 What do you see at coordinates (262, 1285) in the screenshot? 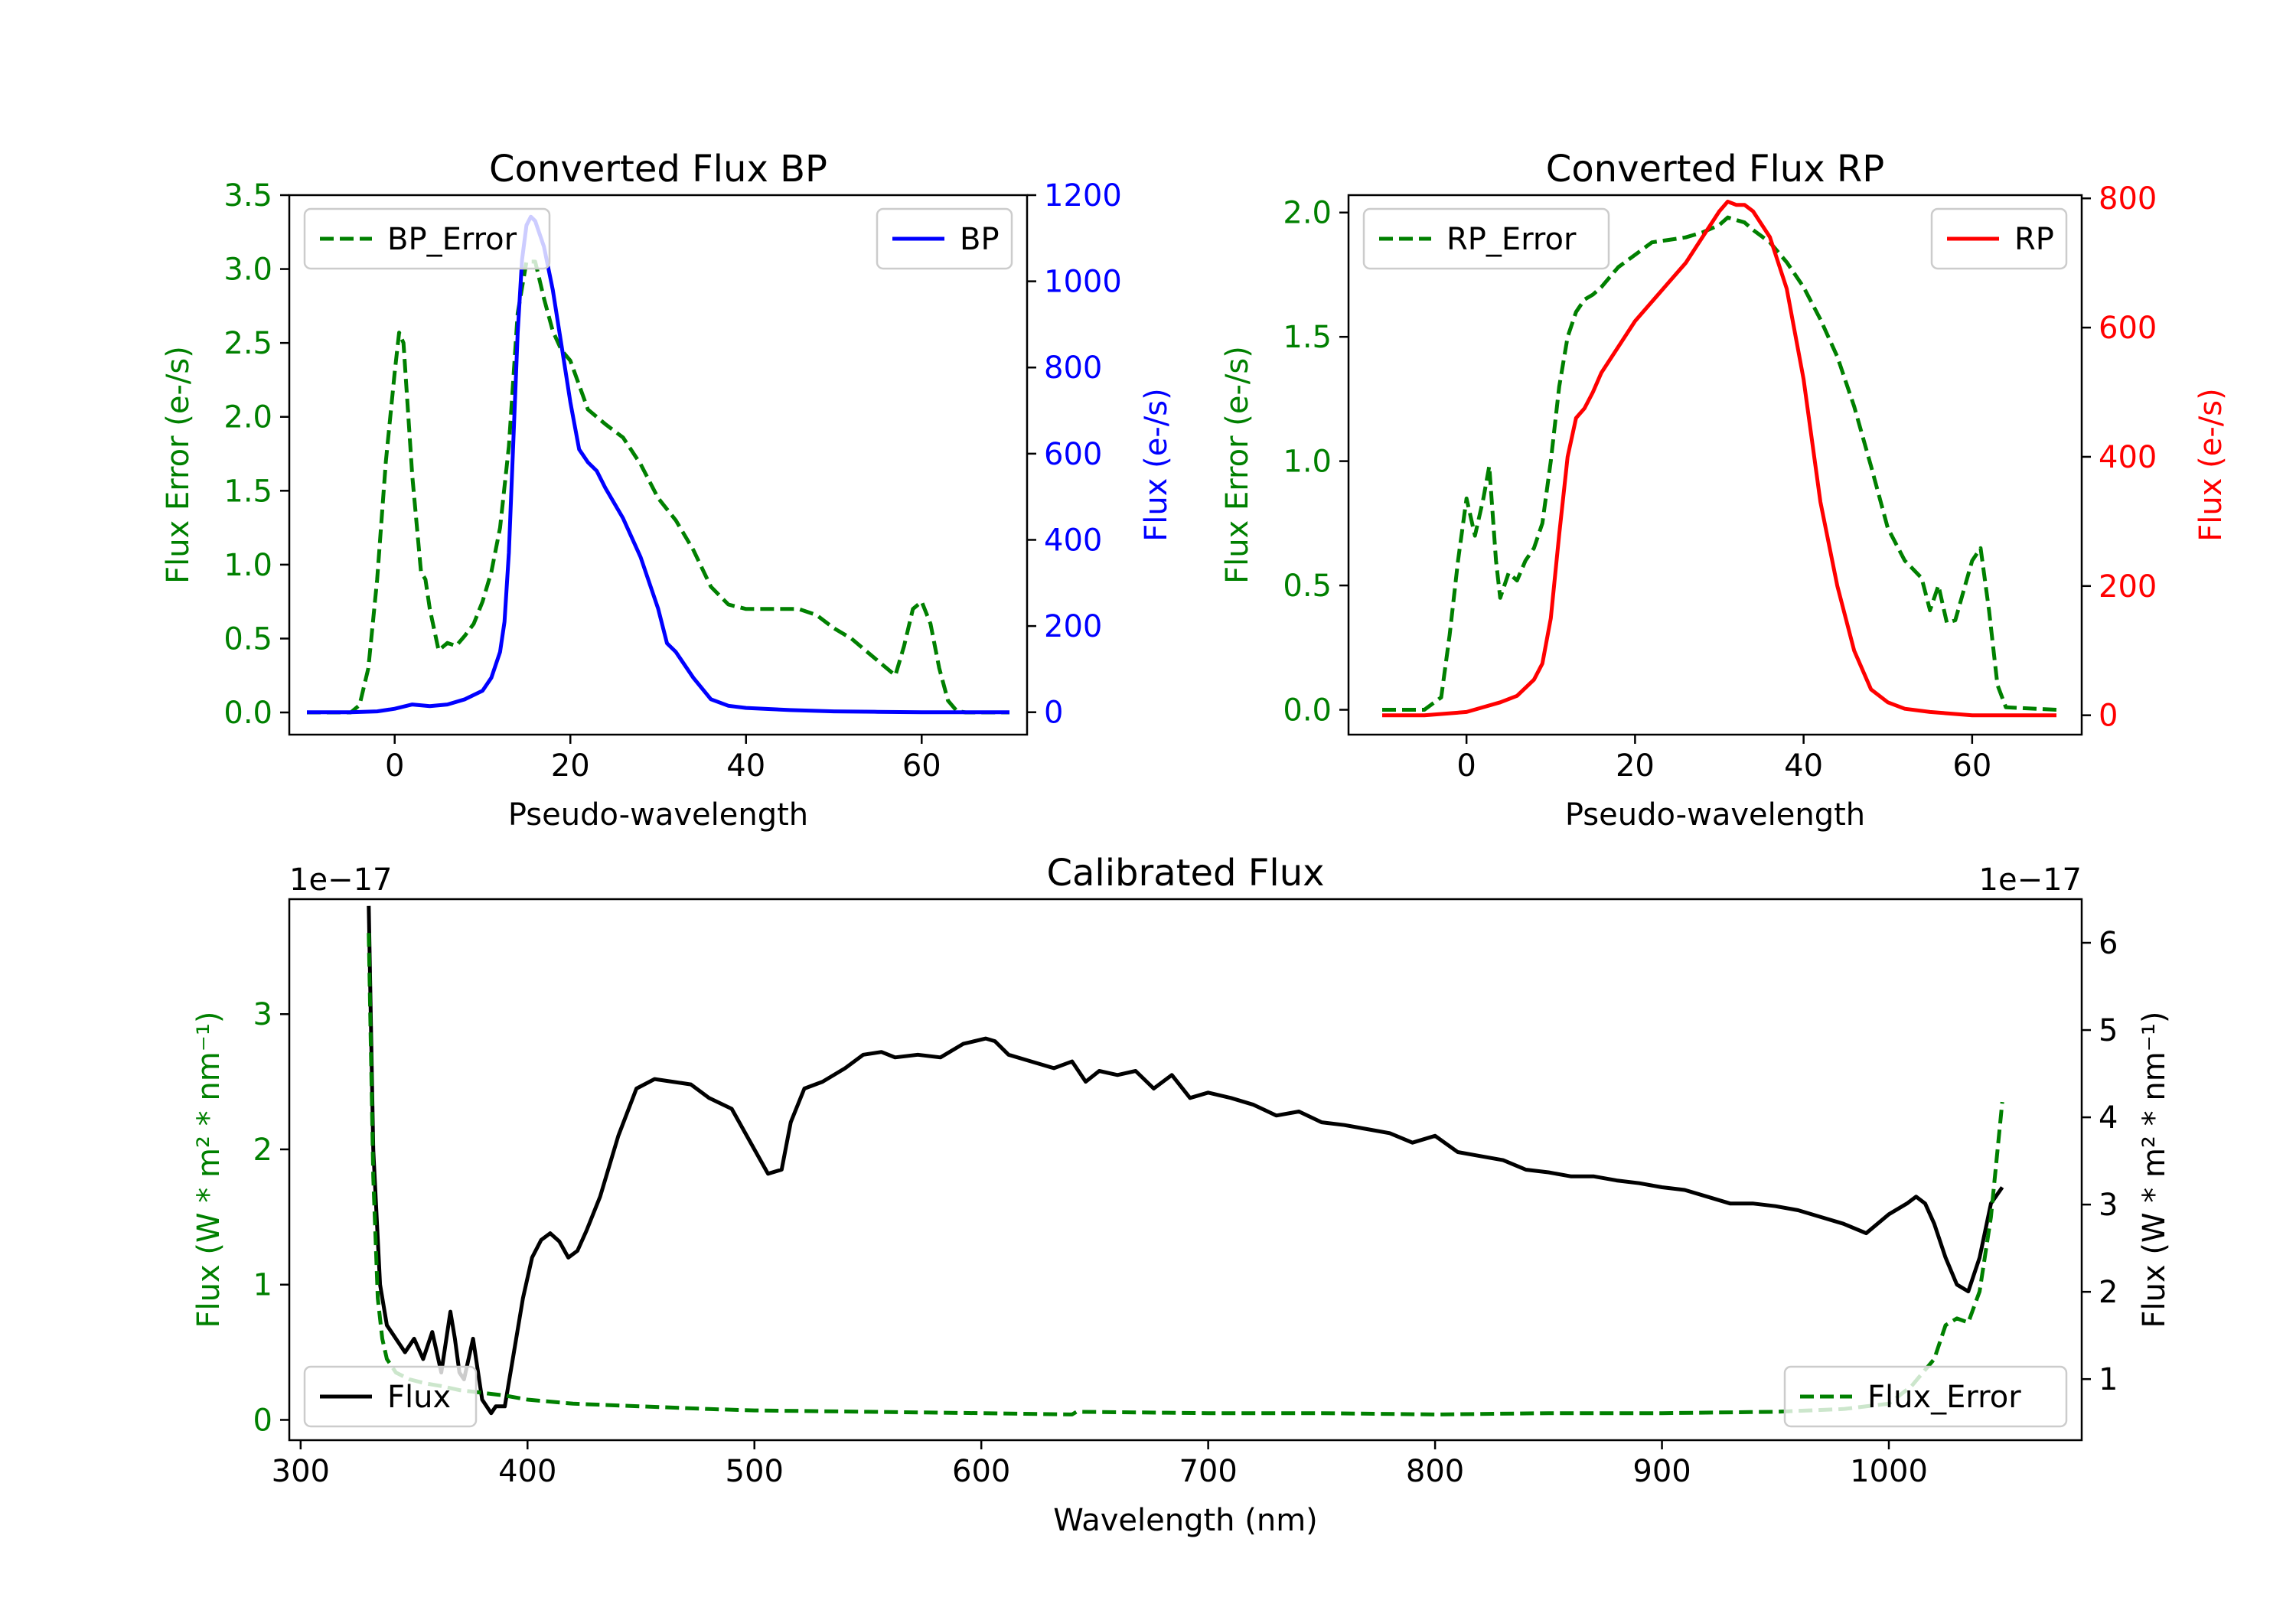
I see `y-left-tick-label: 1` at bounding box center [262, 1285].